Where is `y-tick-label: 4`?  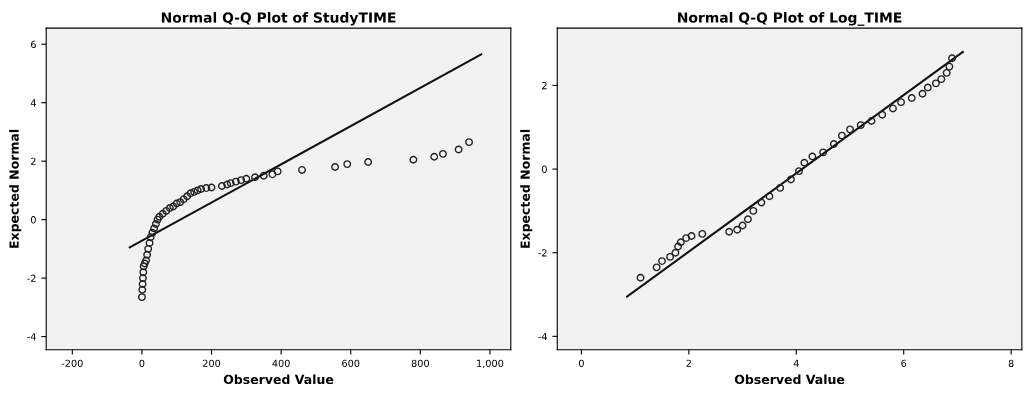
y-tick-label: 4 is located at coordinates (33, 103).